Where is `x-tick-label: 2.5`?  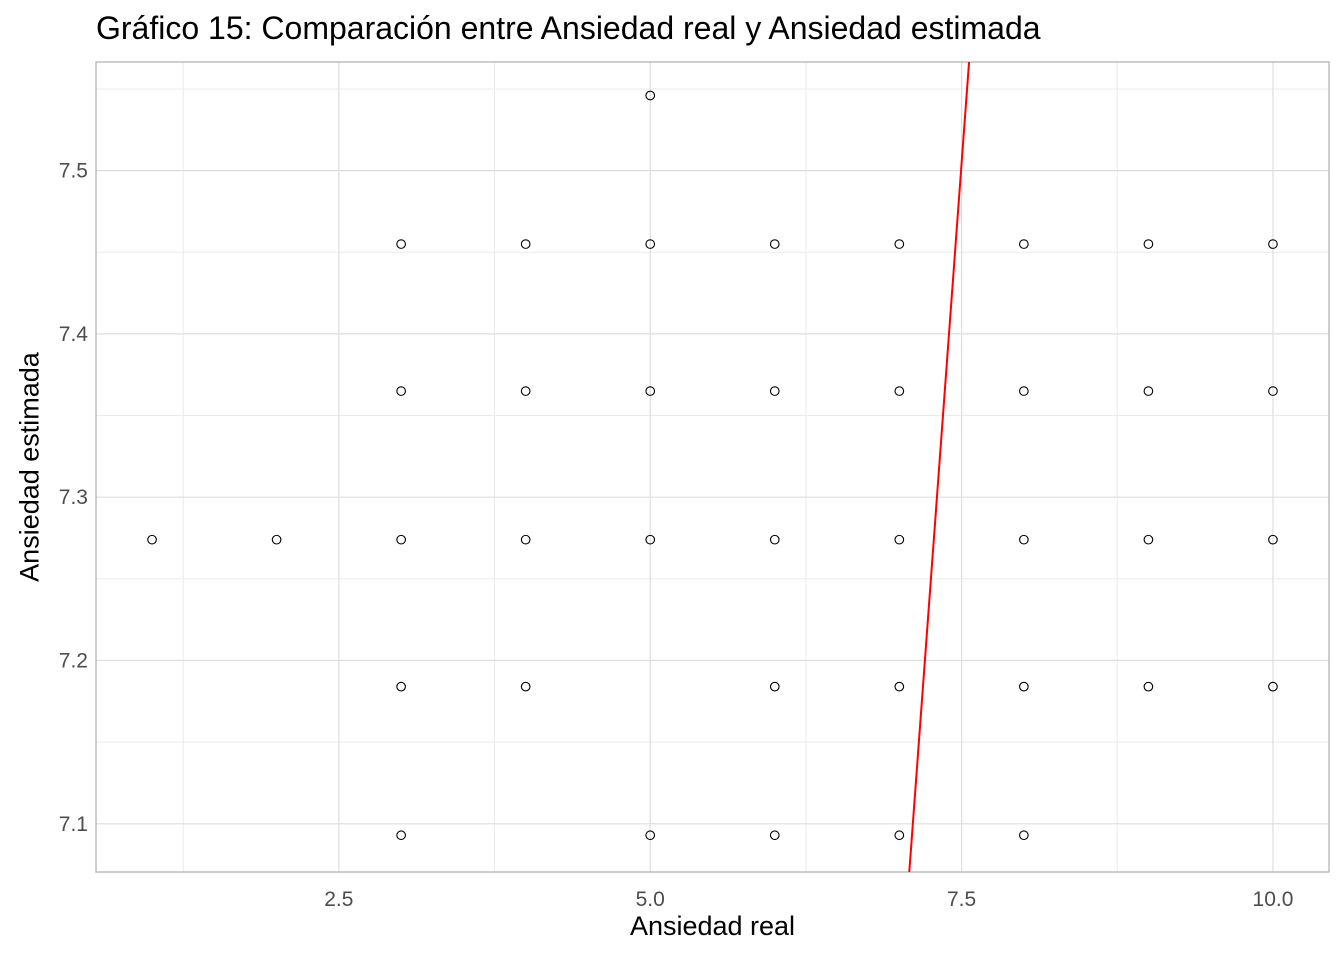 x-tick-label: 2.5 is located at coordinates (338, 899).